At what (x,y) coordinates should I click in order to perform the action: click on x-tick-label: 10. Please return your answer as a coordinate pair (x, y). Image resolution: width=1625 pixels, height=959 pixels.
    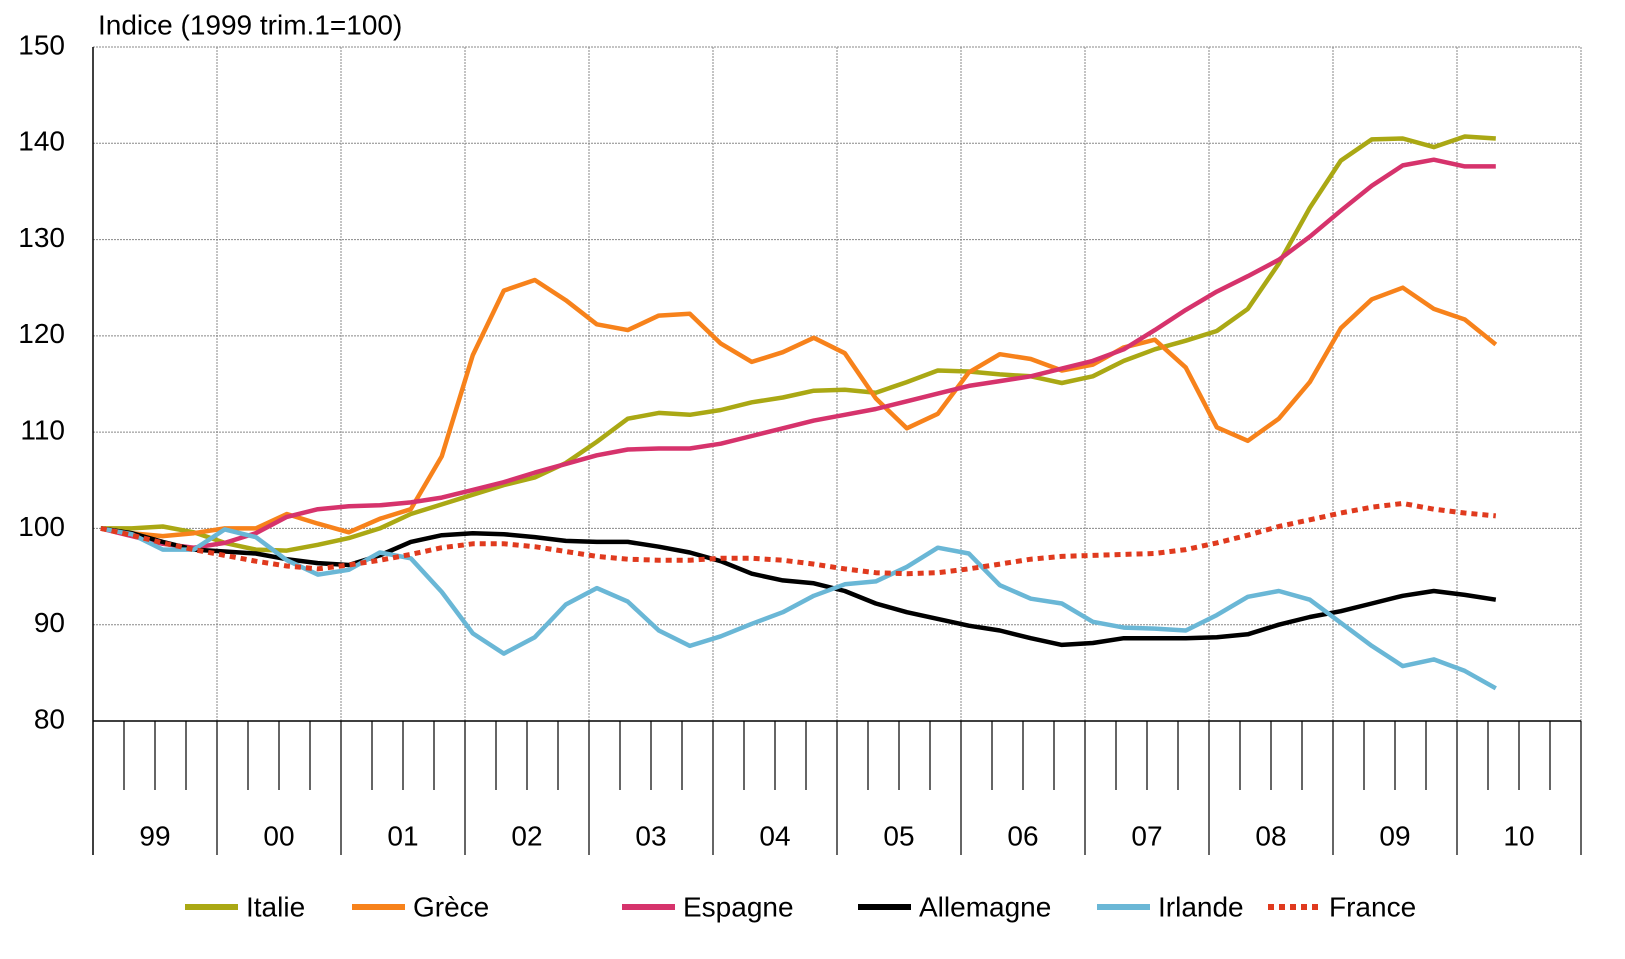
    Looking at the image, I should click on (1518, 835).